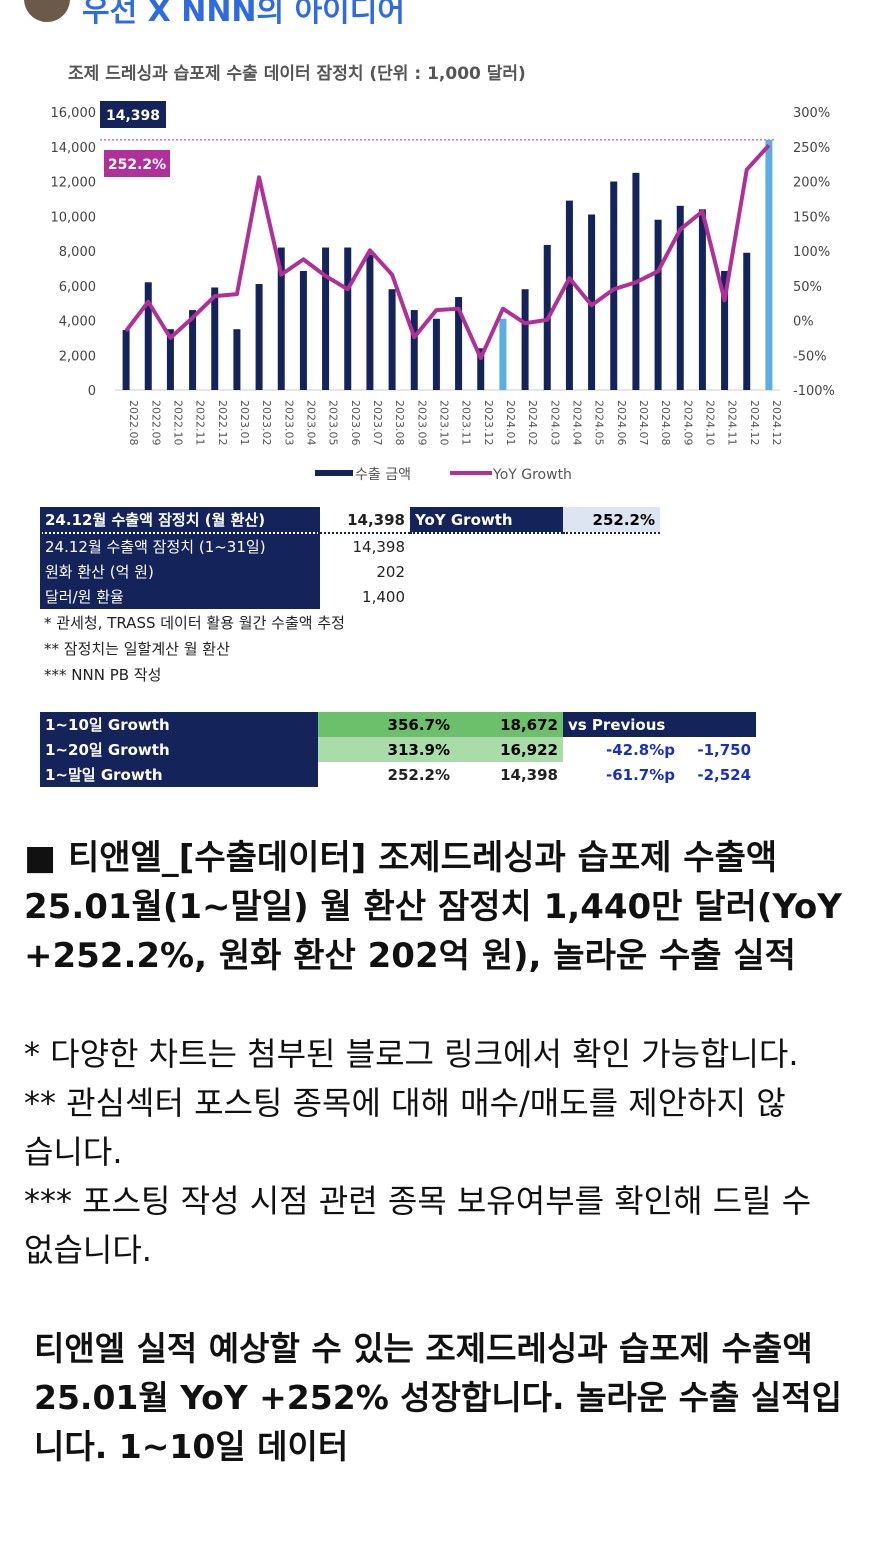 This screenshot has width=890, height=1546. What do you see at coordinates (732, 423) in the screenshot?
I see `x-tick-label: 2024.11` at bounding box center [732, 423].